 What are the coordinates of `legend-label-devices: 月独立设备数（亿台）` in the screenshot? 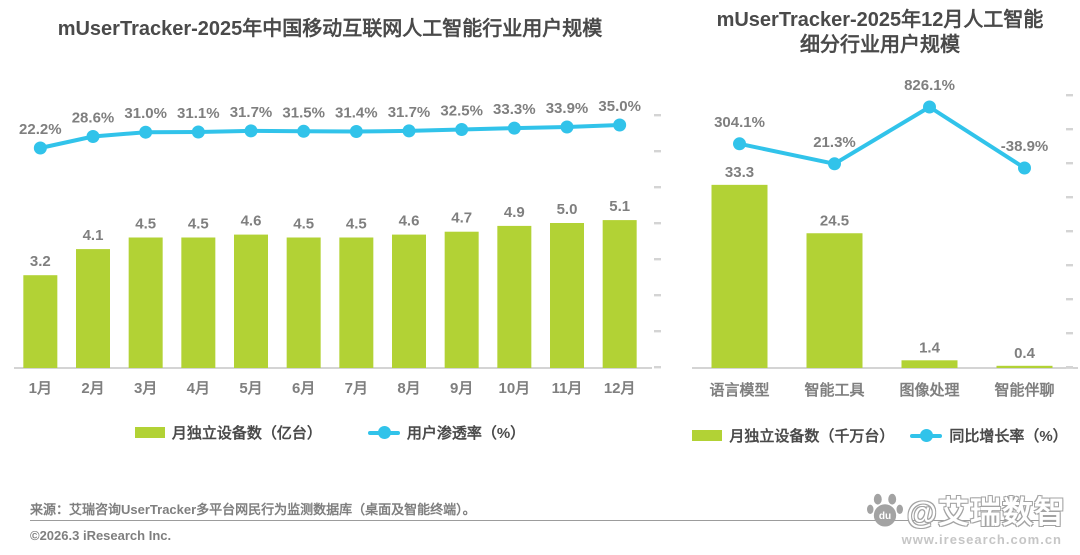 It's located at (246, 433).